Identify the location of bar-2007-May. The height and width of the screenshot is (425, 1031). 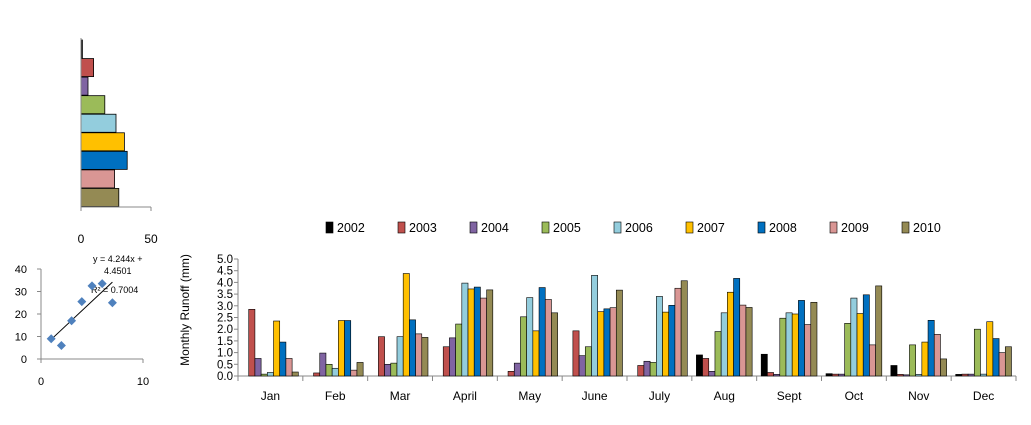
(536, 353).